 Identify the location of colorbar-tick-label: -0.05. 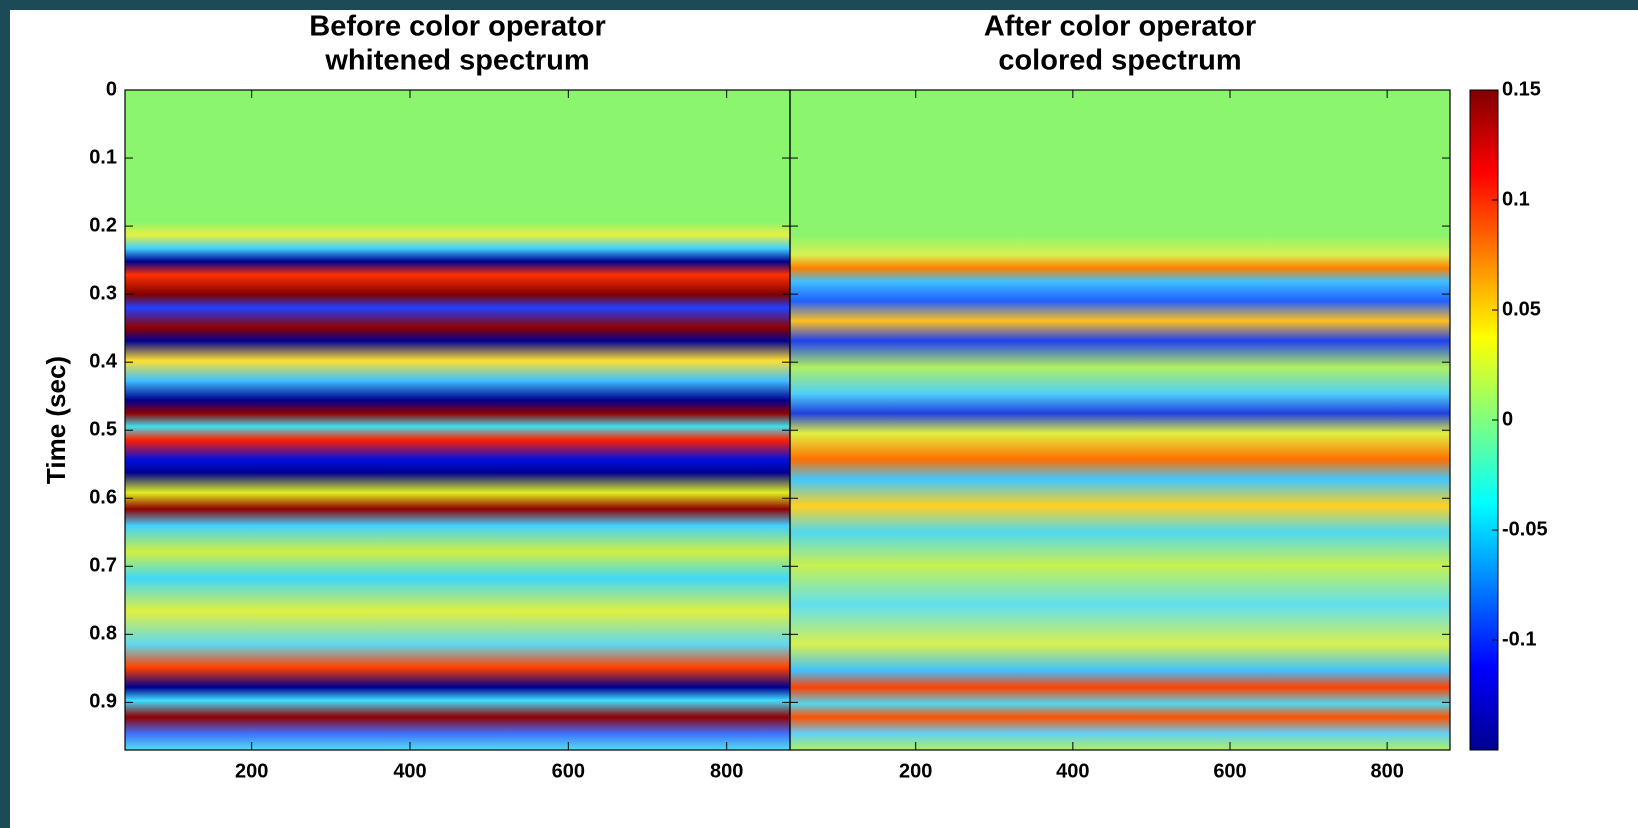
(1525, 529).